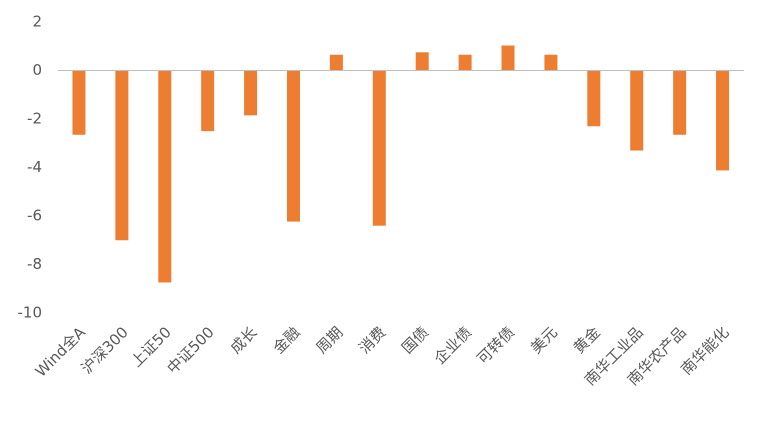 The height and width of the screenshot is (422, 767). Describe the element at coordinates (34, 167) in the screenshot. I see `y-tick-label: -4` at that location.